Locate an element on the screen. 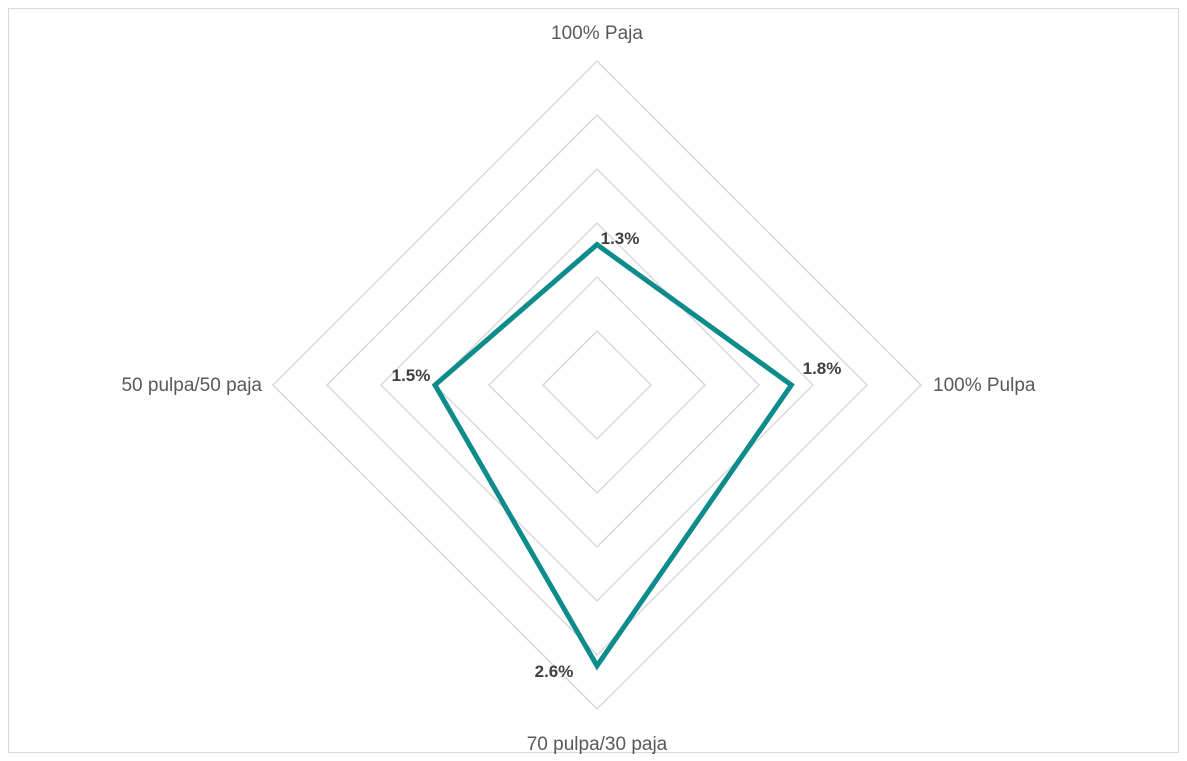  data-label-top: 1.3% is located at coordinates (620, 238).